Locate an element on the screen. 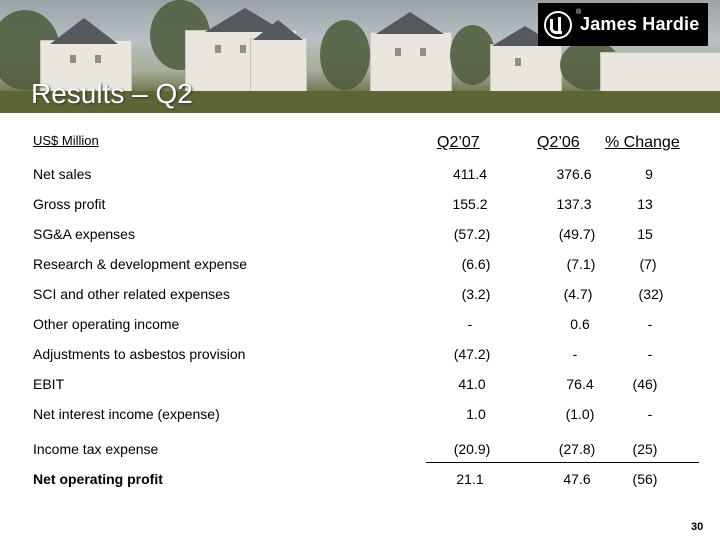 The height and width of the screenshot is (540, 720). units-label: US$ Million is located at coordinates (66, 140).